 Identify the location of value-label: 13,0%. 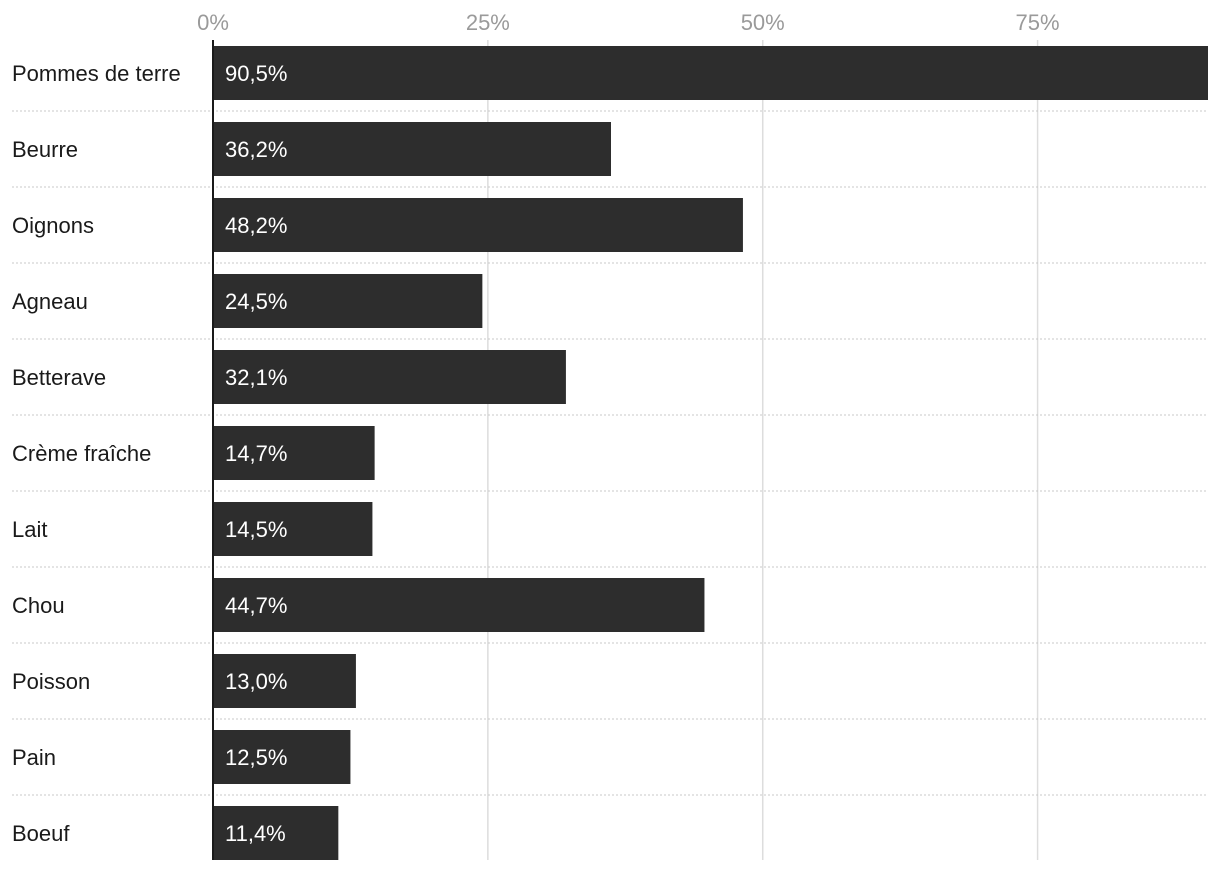
(256, 681).